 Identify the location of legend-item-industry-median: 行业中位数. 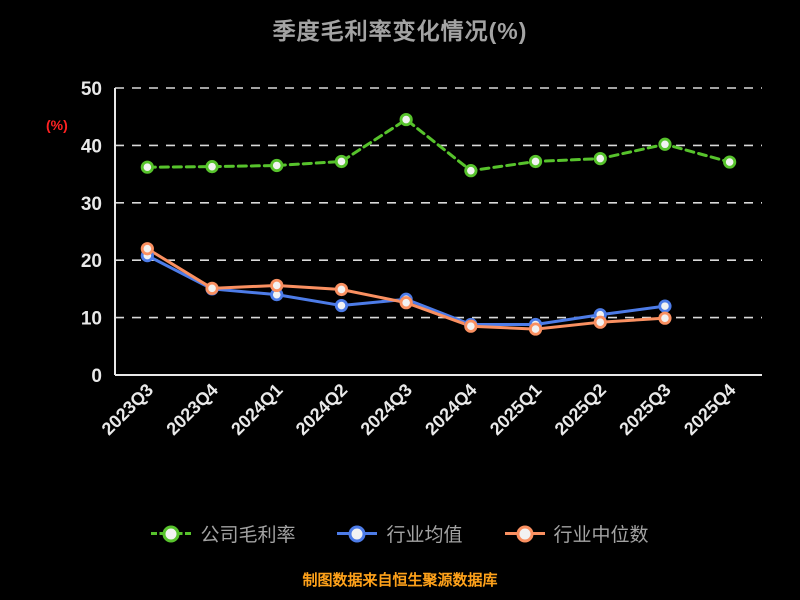
(576, 533).